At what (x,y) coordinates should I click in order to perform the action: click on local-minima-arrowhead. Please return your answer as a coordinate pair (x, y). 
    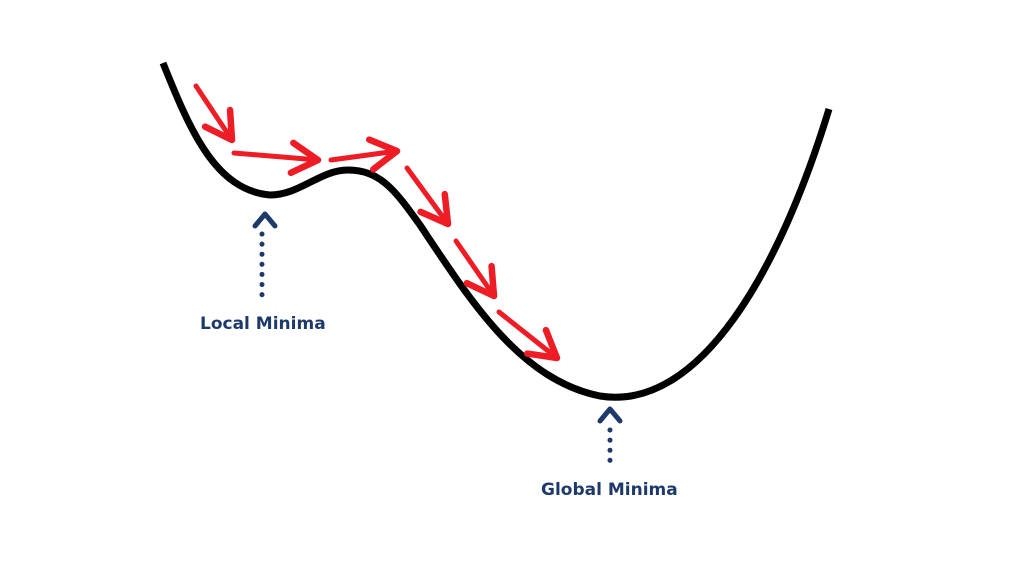
    Looking at the image, I should click on (265, 220).